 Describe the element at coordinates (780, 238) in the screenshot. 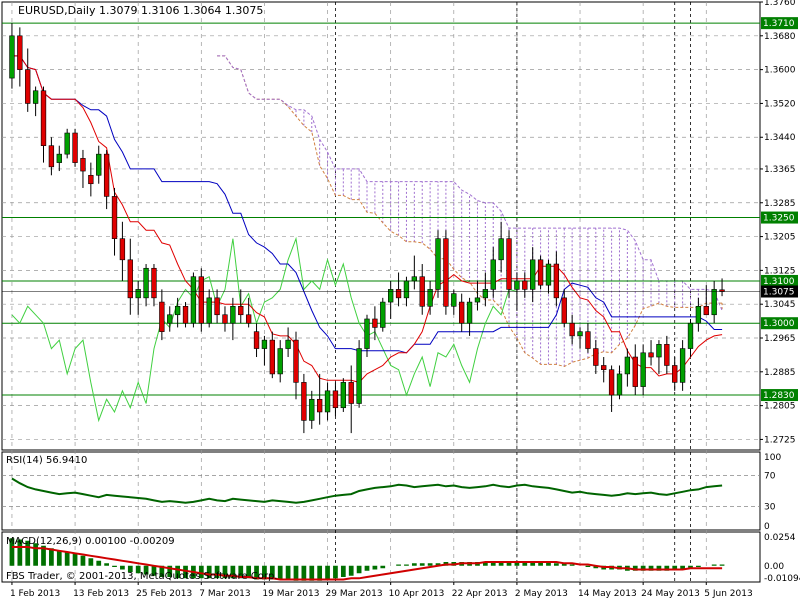

I see `y-tick-label: 1.3205` at that location.